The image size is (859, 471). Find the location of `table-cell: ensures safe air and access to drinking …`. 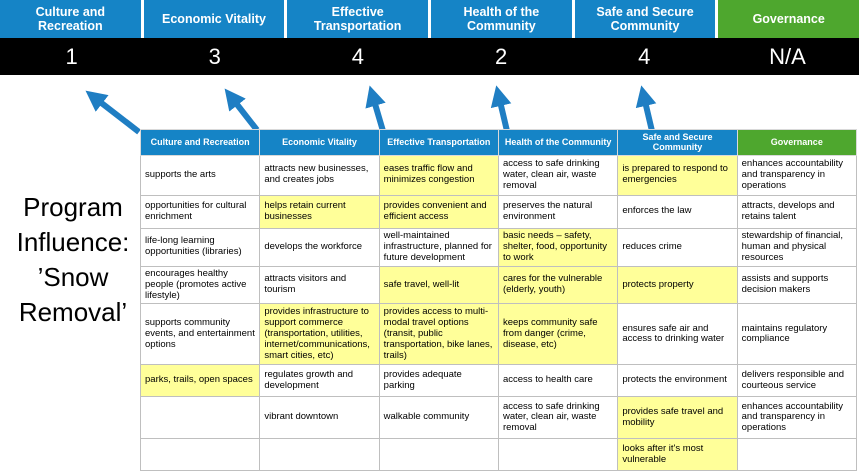

table-cell: ensures safe air and access to drinking … is located at coordinates (677, 334).